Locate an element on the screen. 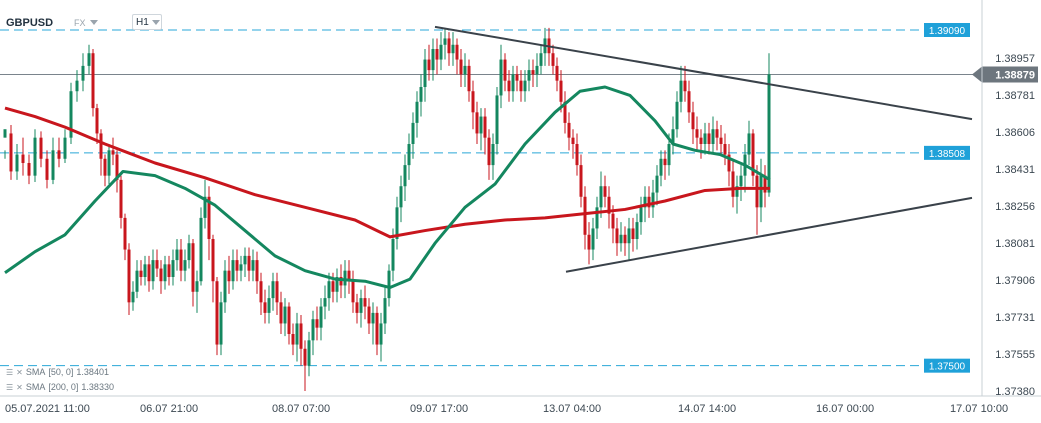  symbol-label: GBPUSD is located at coordinates (30, 23).